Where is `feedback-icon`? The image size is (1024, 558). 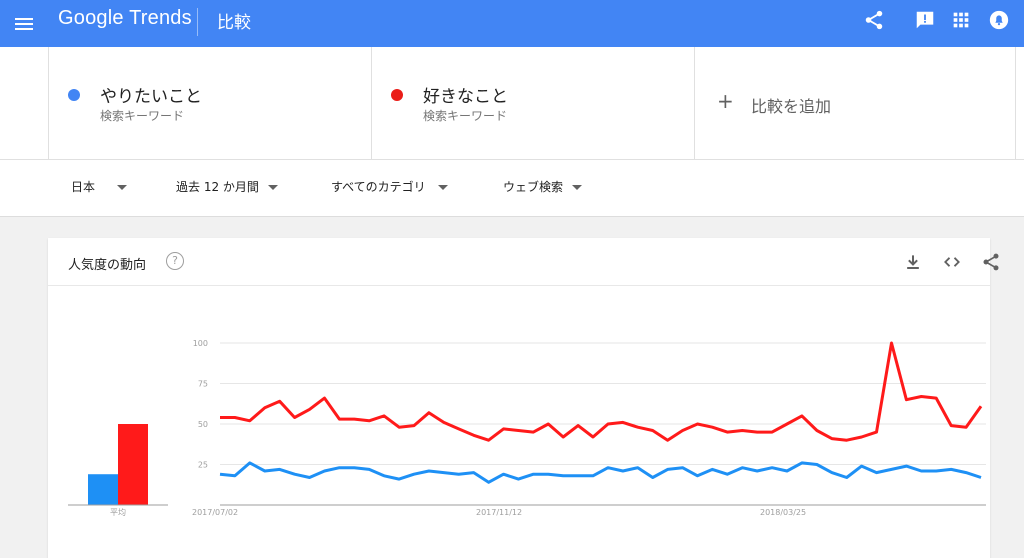 feedback-icon is located at coordinates (925, 20).